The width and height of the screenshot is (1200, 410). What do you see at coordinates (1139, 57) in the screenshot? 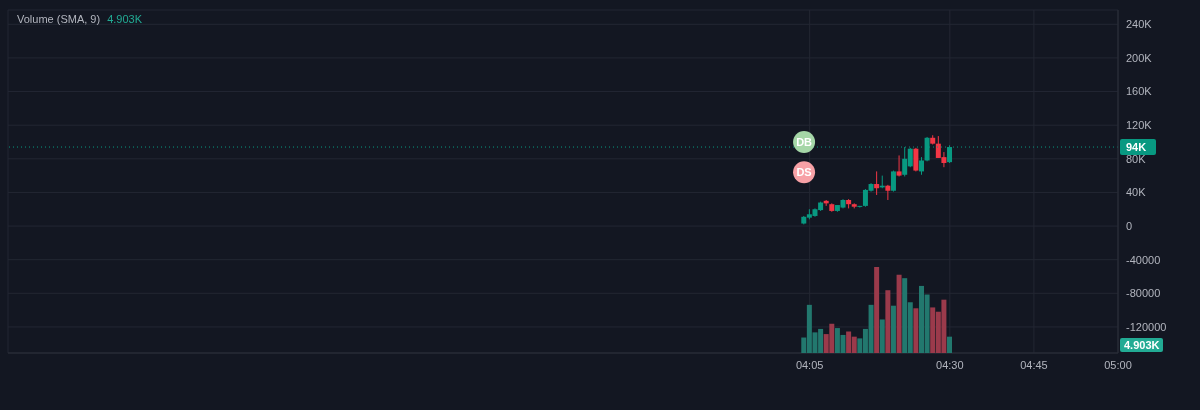
I see `y-tick-label: 200K` at bounding box center [1139, 57].